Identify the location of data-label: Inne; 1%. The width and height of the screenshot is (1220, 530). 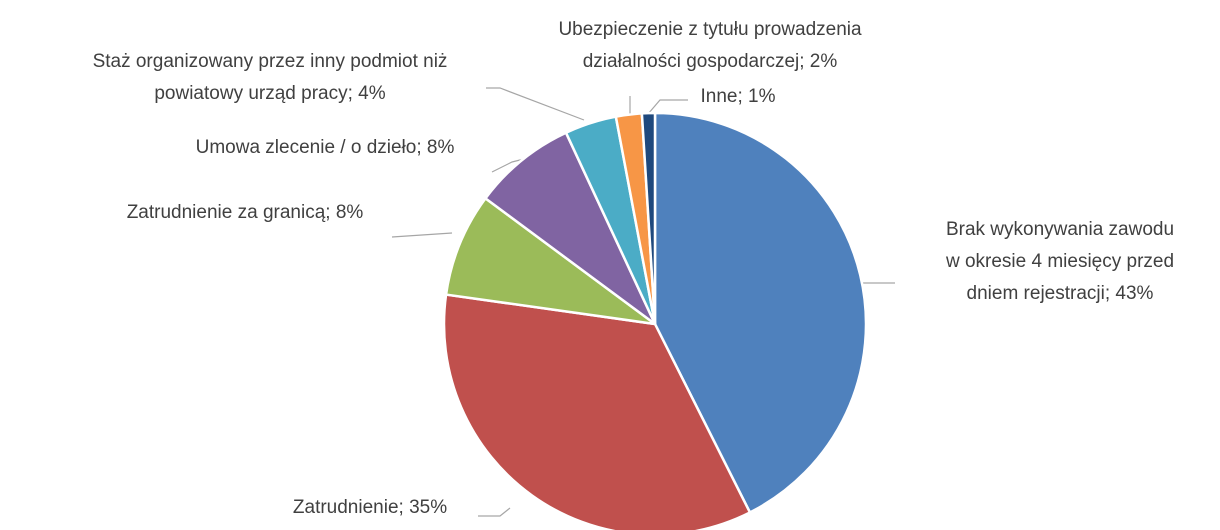
(738, 96).